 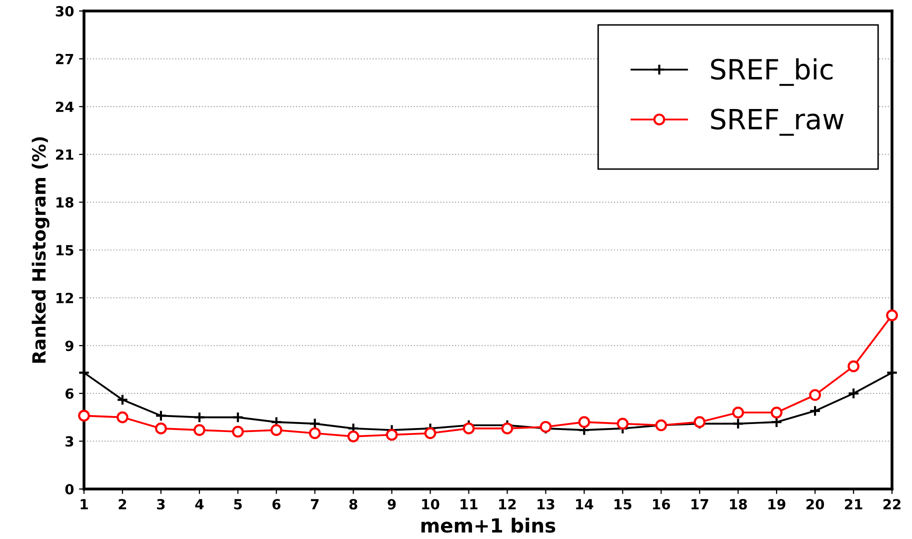 What do you see at coordinates (238, 504) in the screenshot?
I see `x-tick-label: 5` at bounding box center [238, 504].